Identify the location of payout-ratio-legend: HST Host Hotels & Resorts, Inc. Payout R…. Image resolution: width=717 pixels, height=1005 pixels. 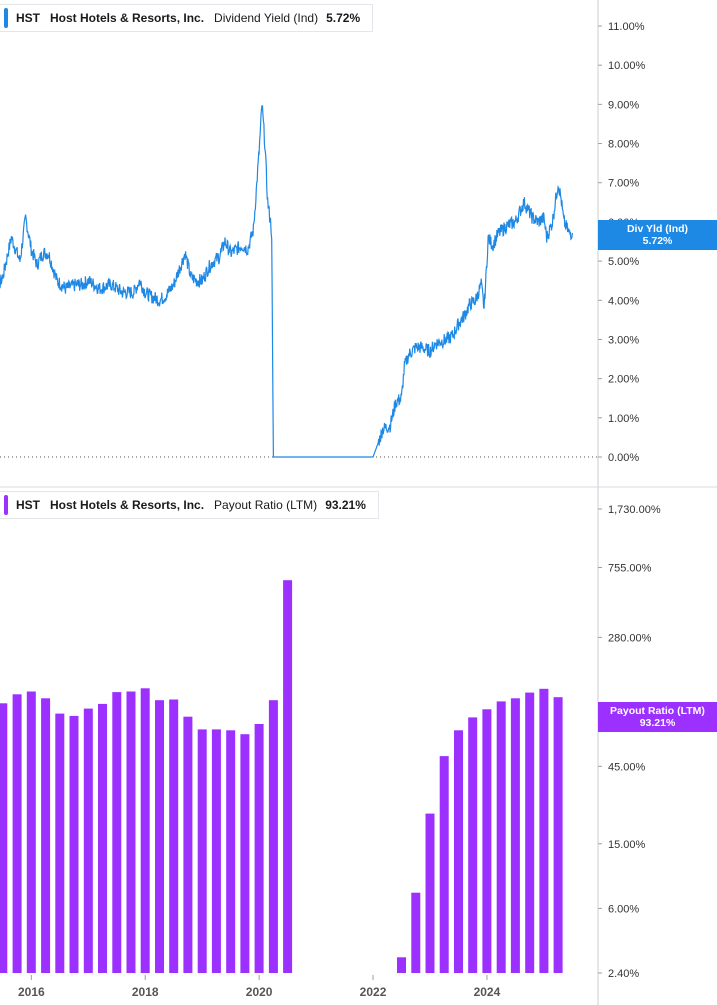
(189, 505).